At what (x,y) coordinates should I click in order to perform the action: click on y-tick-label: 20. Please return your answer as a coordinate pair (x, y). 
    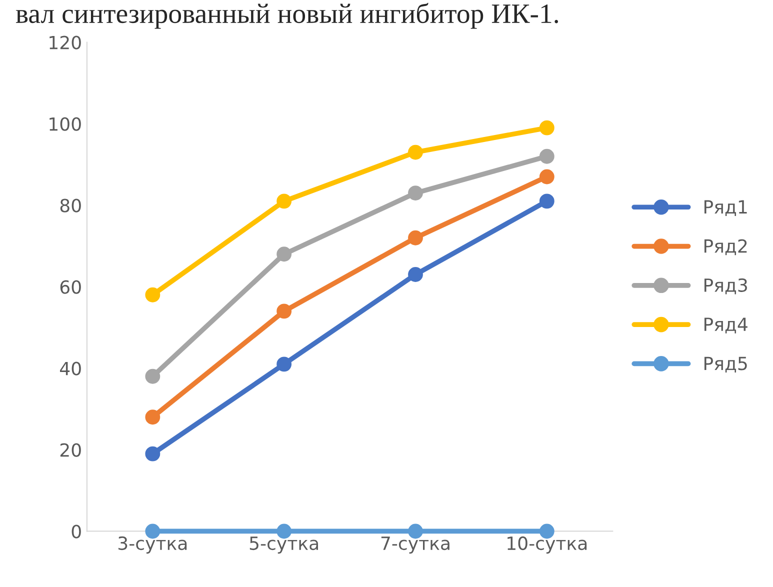
    Looking at the image, I should click on (70, 450).